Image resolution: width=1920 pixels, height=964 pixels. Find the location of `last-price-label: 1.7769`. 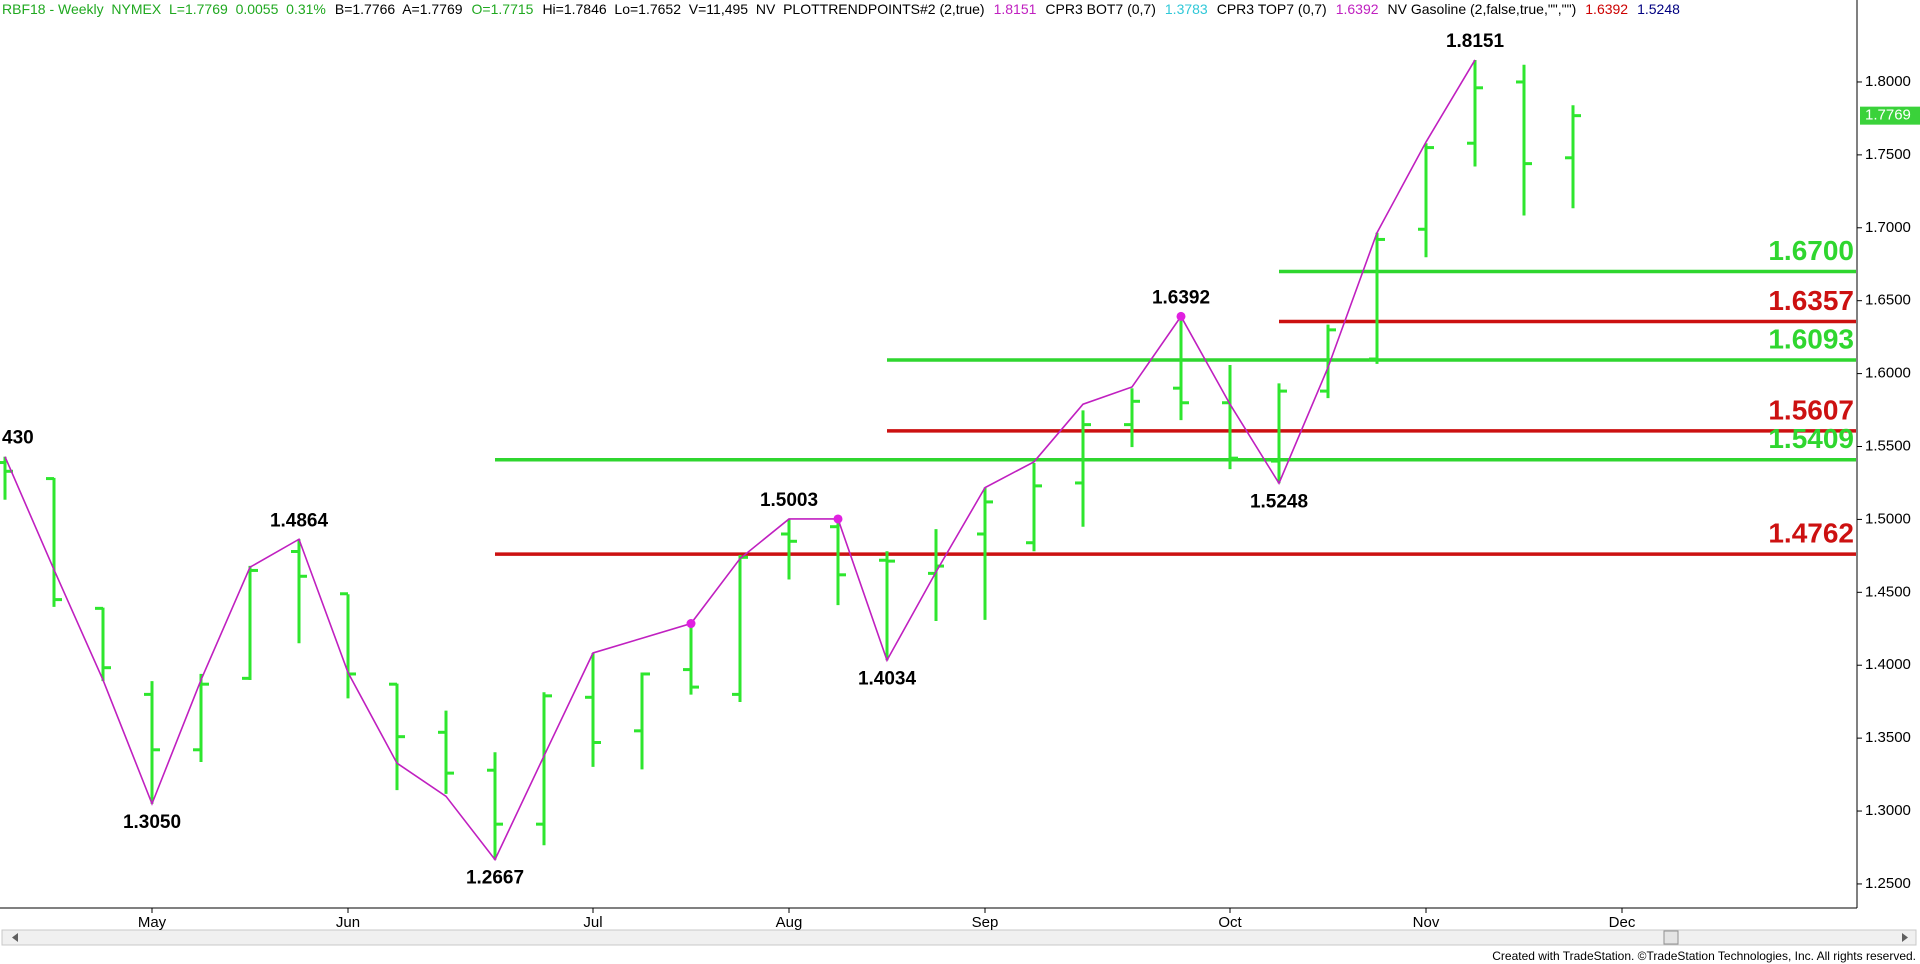

last-price-label: 1.7769 is located at coordinates (1888, 115).